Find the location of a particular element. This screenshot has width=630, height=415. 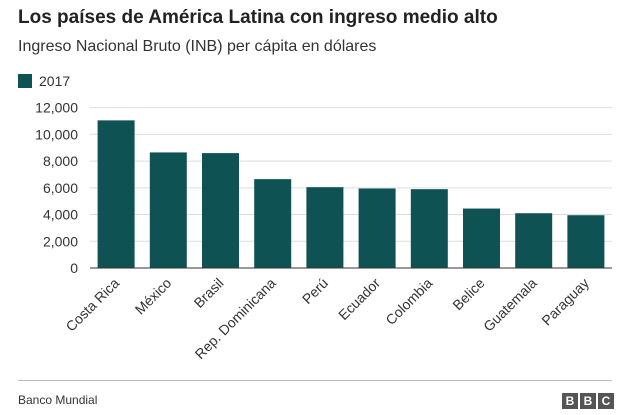

y-tick-label: 6,000 is located at coordinates (60, 188).